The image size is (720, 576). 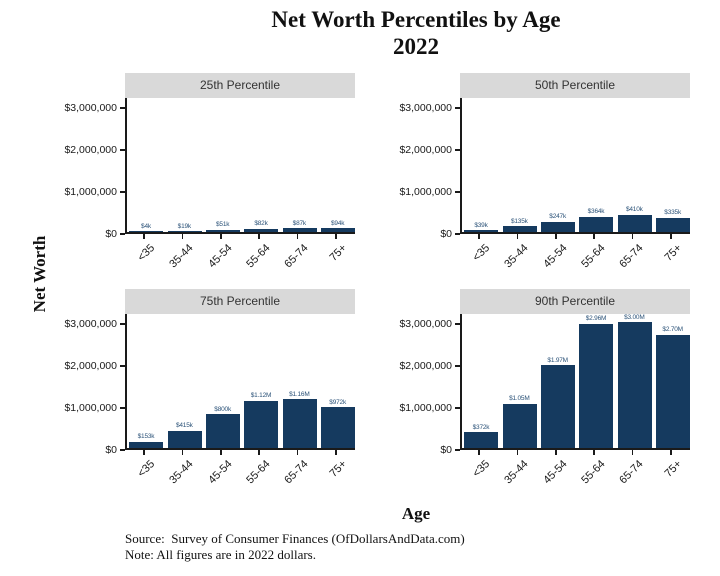 I want to click on dollars-note: Note: All figures are in 2022 dollars., so click(x=220, y=554).